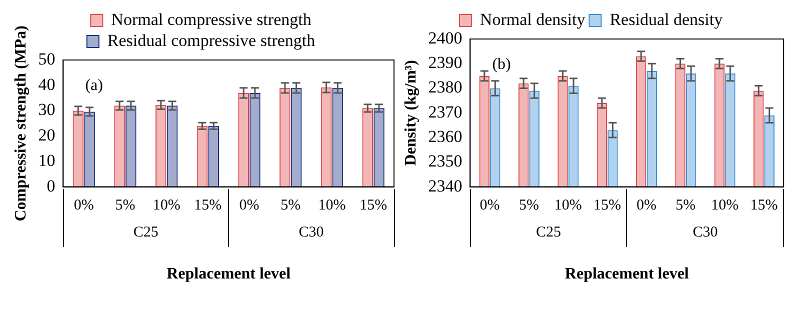 The width and height of the screenshot is (797, 324). I want to click on y-axis-title: Compressive strength (MPa), so click(21, 123).